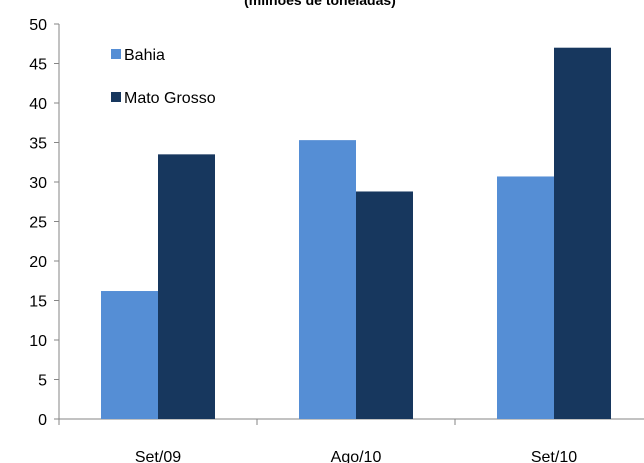  What do you see at coordinates (38, 25) in the screenshot?
I see `y-tick-label: 50` at bounding box center [38, 25].